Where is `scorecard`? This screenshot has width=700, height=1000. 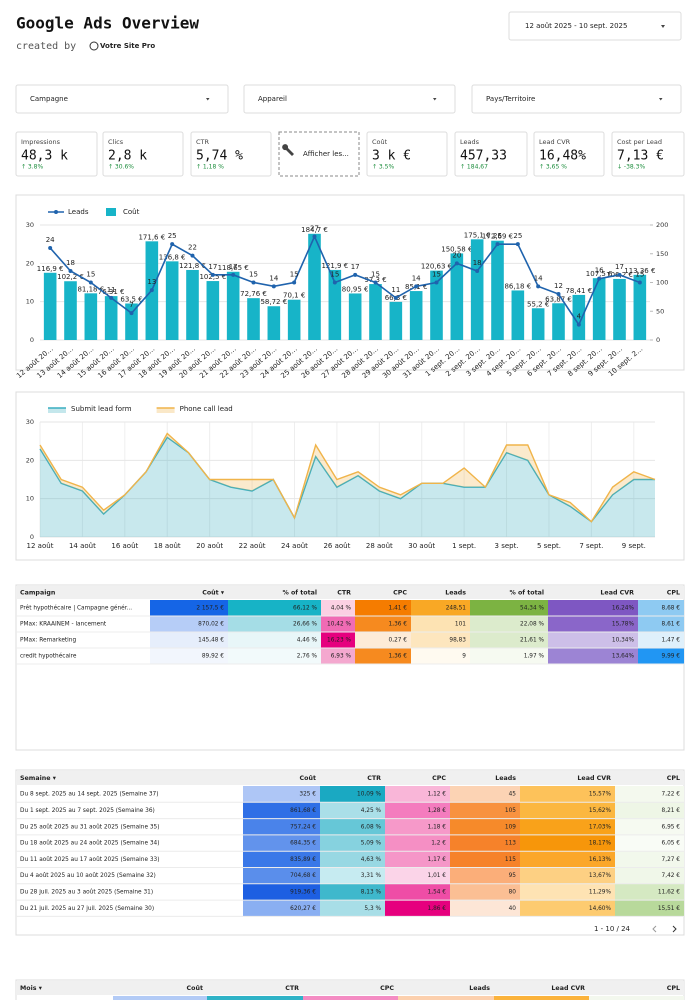 scorecard is located at coordinates (231, 154).